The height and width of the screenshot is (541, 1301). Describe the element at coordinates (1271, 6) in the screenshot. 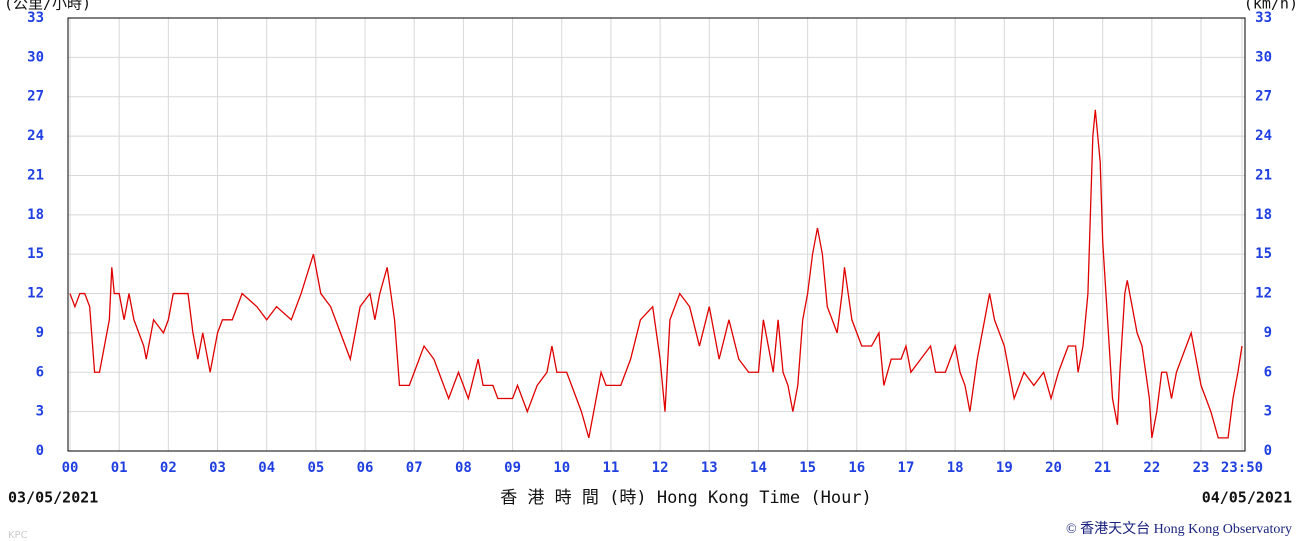

I see `y-axis-label-right: (km/h)` at that location.